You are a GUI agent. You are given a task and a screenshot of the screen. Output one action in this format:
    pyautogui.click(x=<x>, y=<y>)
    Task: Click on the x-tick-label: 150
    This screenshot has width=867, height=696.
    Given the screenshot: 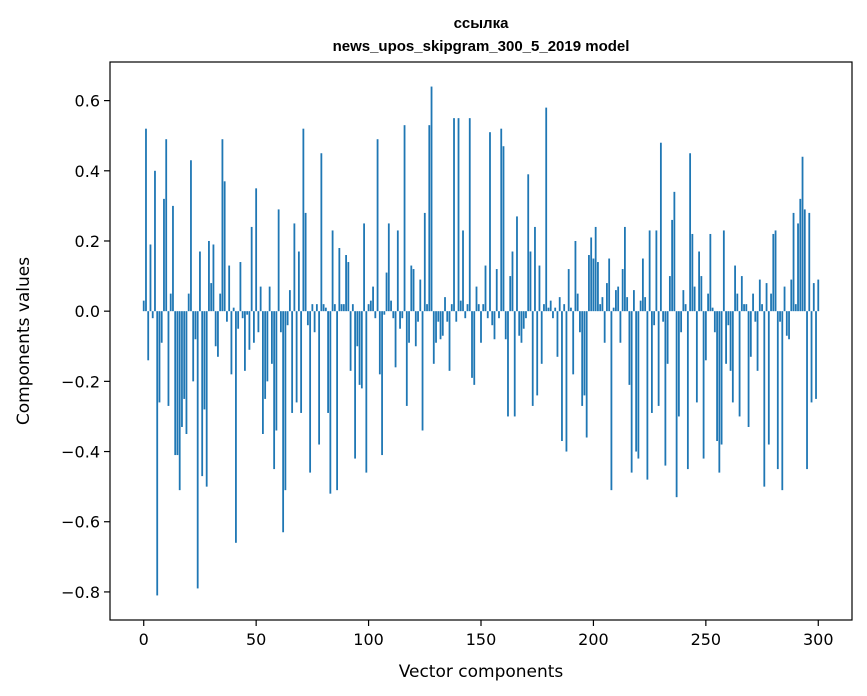 What is the action you would take?
    pyautogui.click(x=481, y=639)
    